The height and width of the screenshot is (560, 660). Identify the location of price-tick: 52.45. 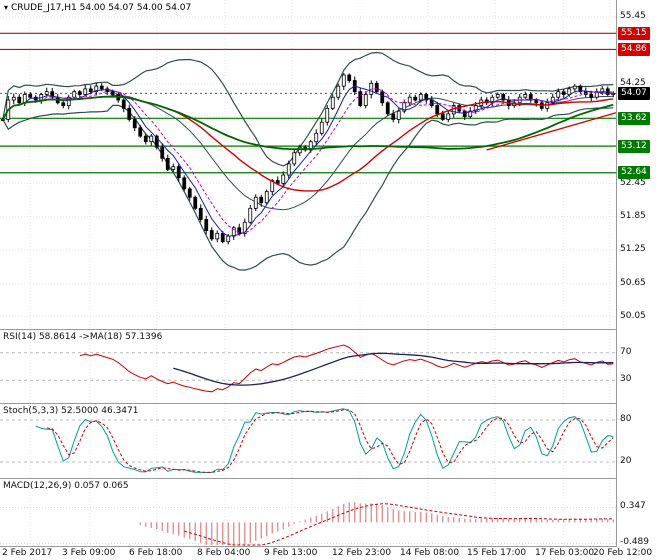
(633, 183).